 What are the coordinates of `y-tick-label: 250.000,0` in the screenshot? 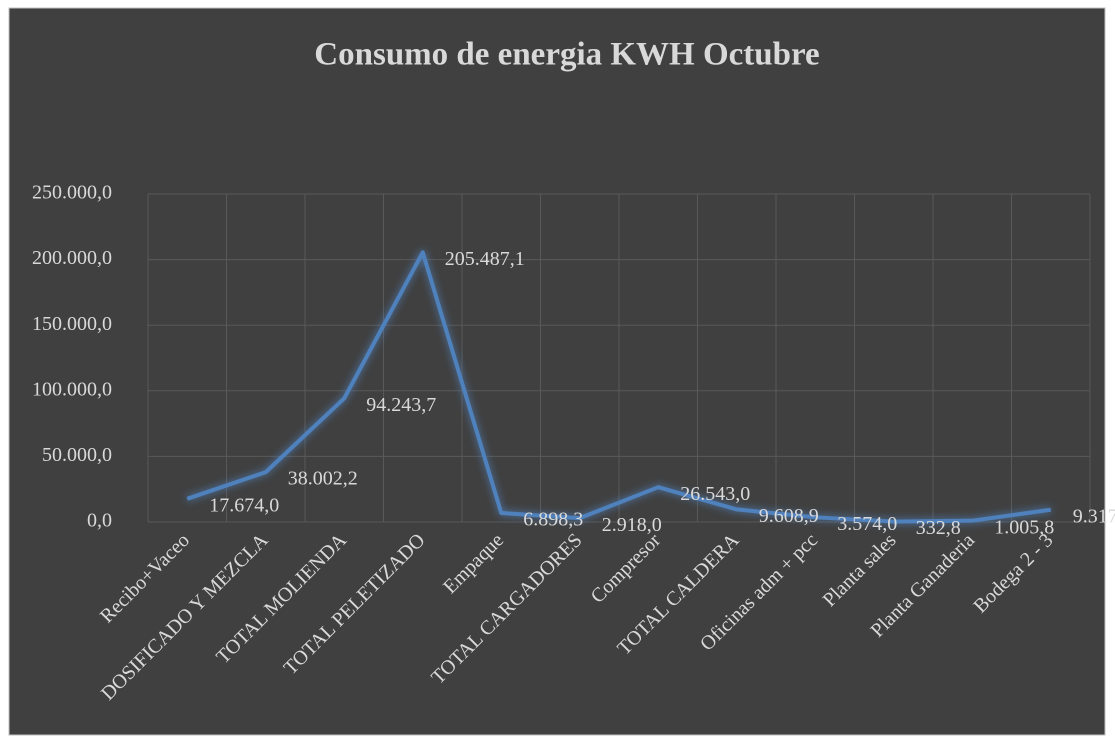 It's located at (72, 193).